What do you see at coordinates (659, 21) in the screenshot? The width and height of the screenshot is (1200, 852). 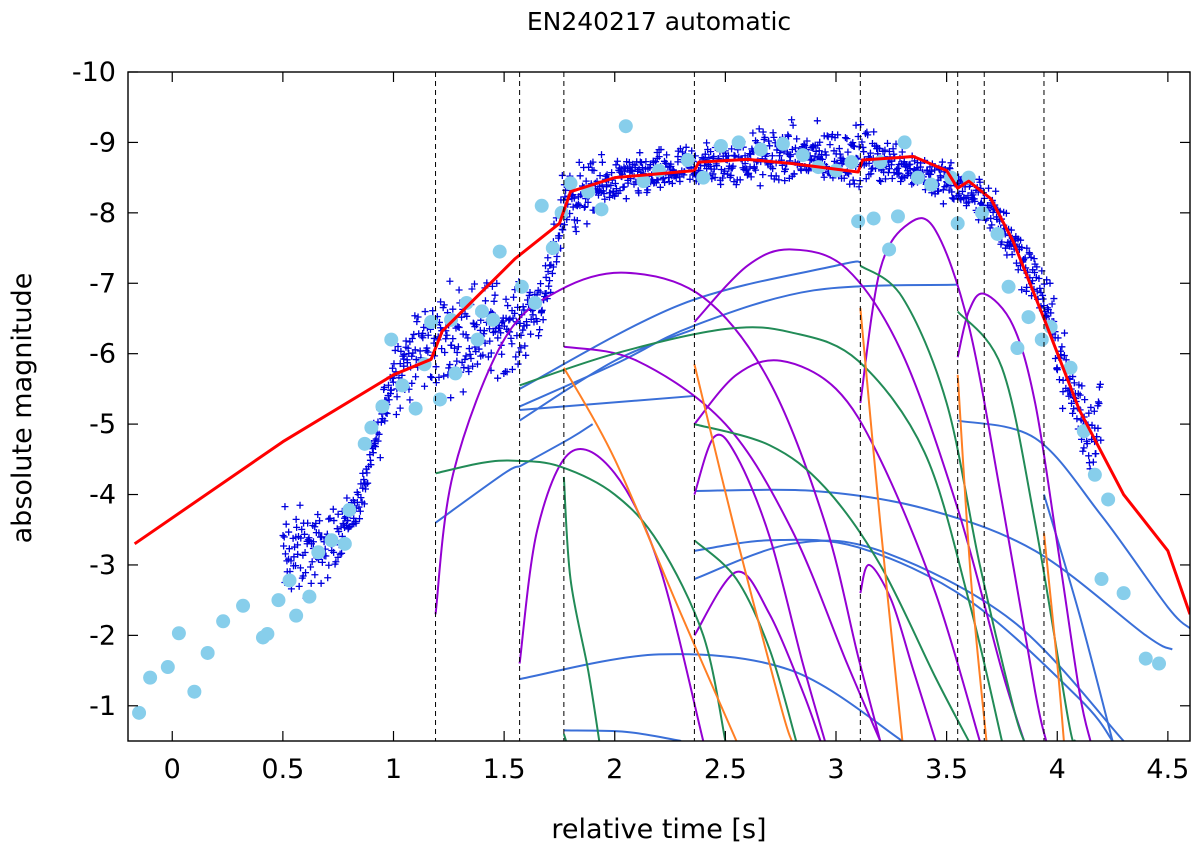 I see `chart-title: EN240217 automatic` at bounding box center [659, 21].